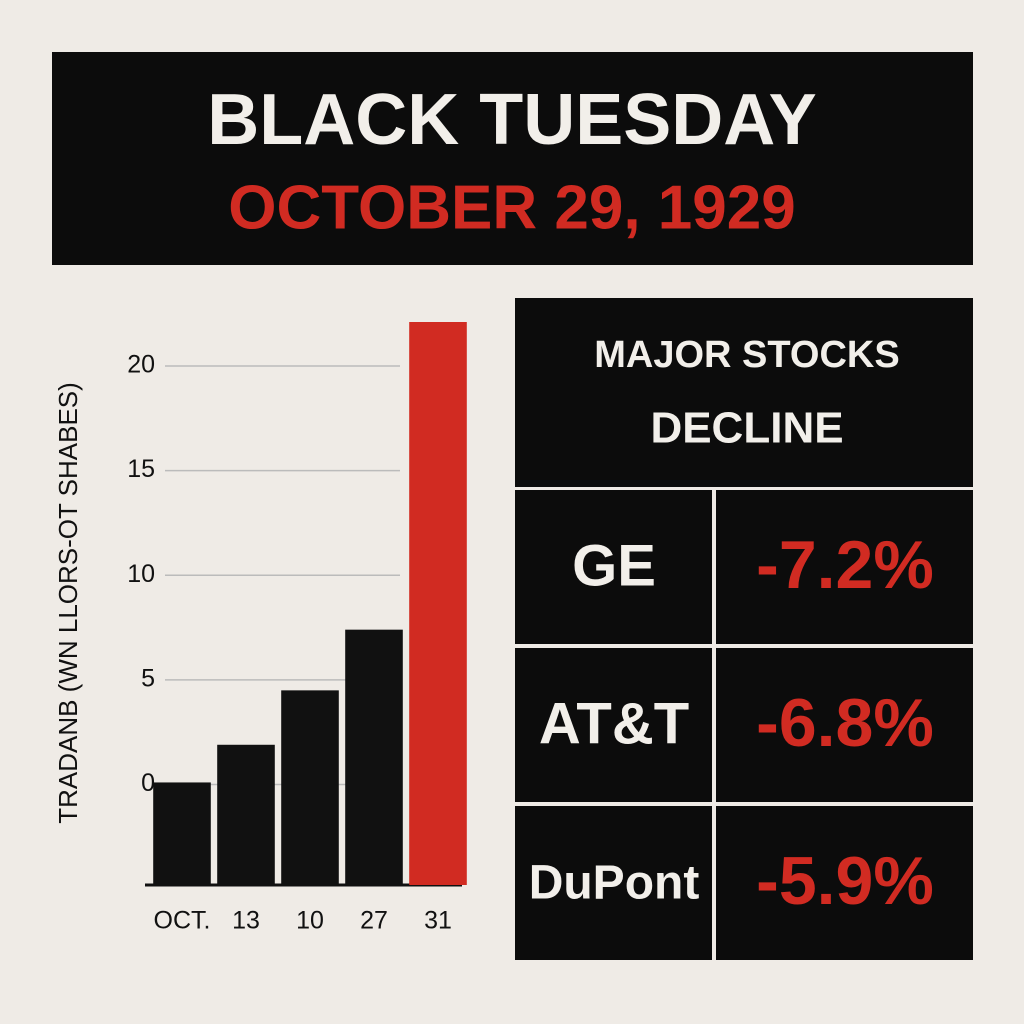 The width and height of the screenshot is (1024, 1024). I want to click on stock-change: -6.8%, so click(845, 723).